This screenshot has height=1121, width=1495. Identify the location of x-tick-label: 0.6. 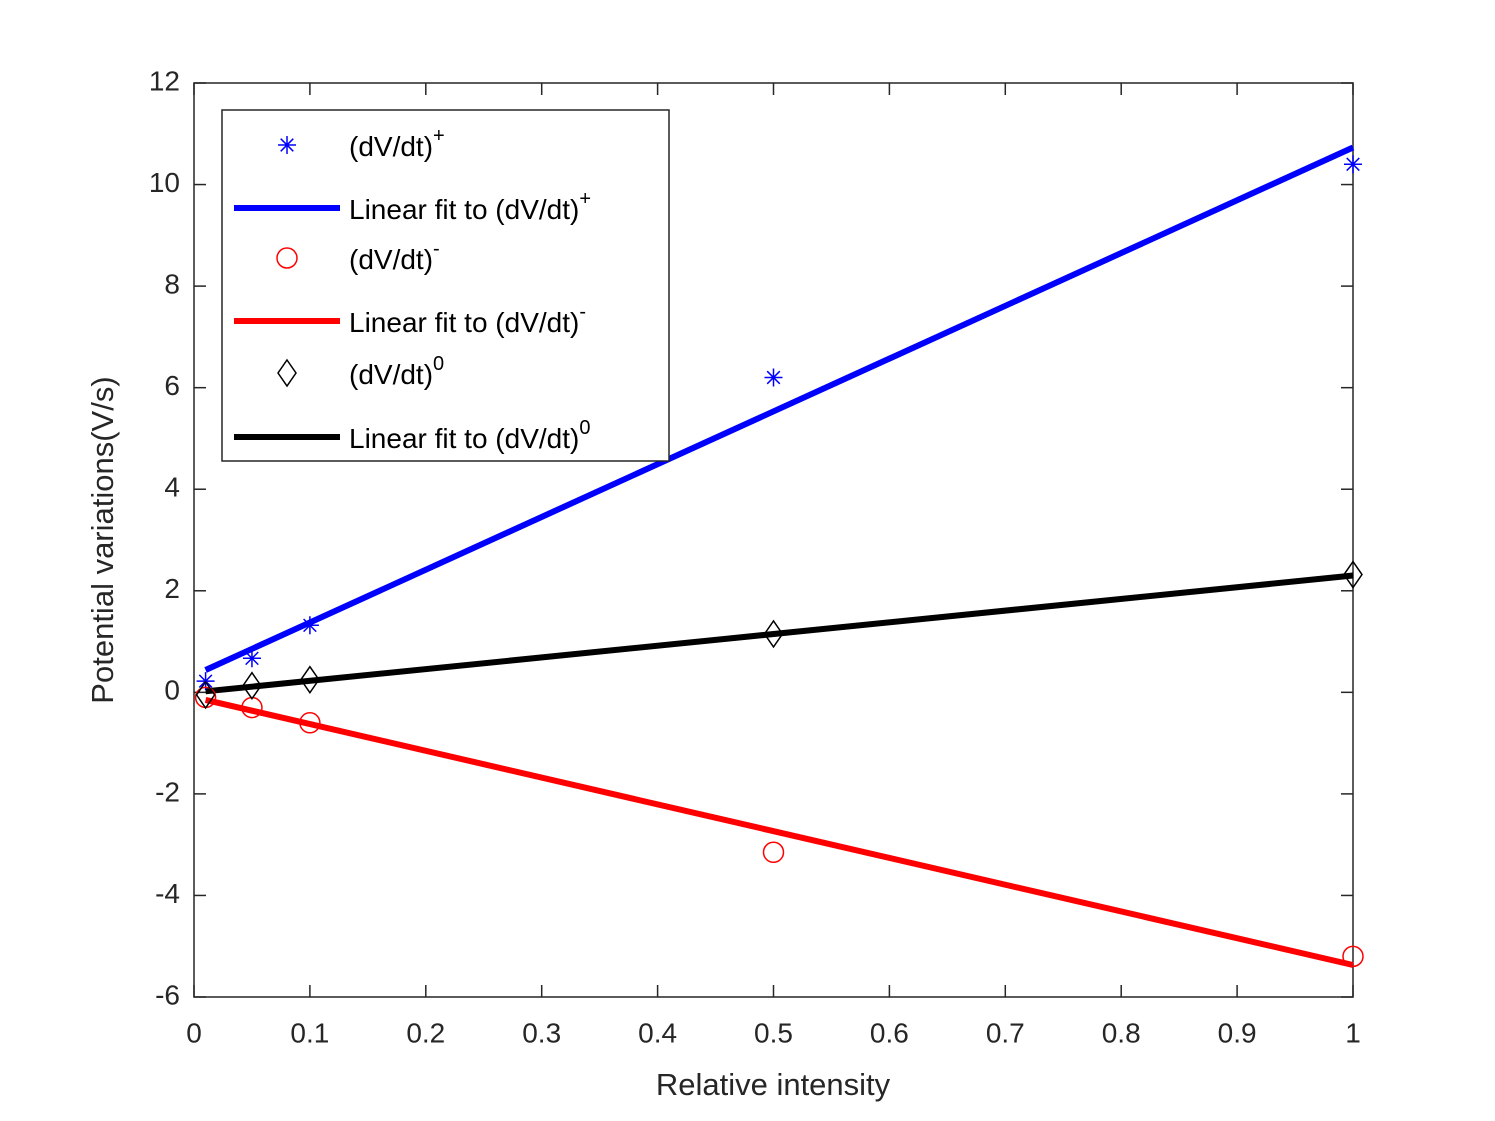
(889, 1032).